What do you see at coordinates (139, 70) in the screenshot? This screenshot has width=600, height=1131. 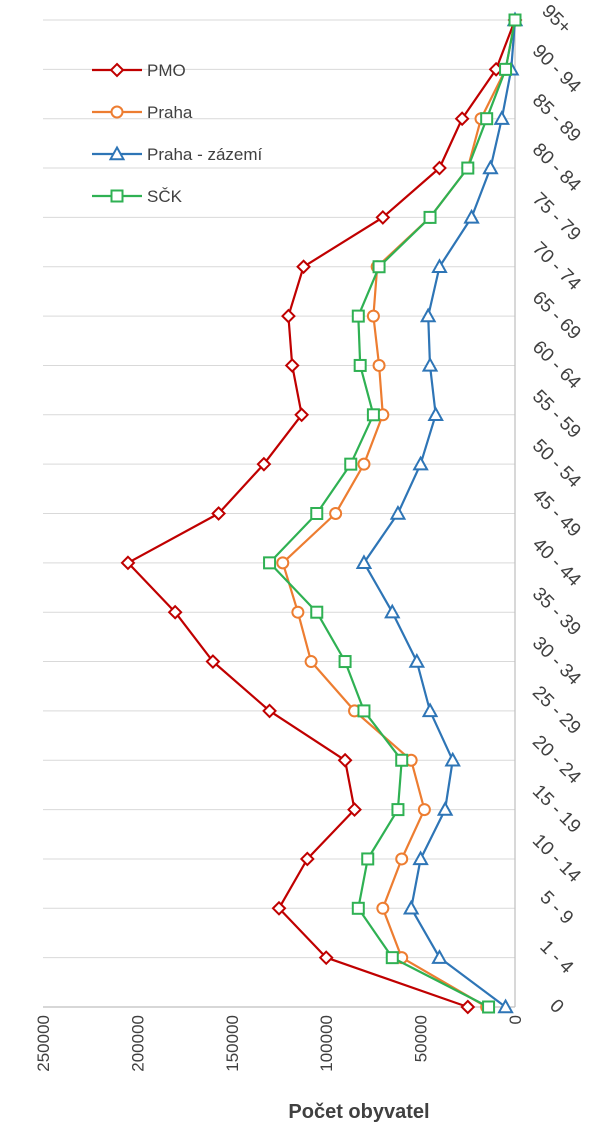 I see `legend-item: PMO` at bounding box center [139, 70].